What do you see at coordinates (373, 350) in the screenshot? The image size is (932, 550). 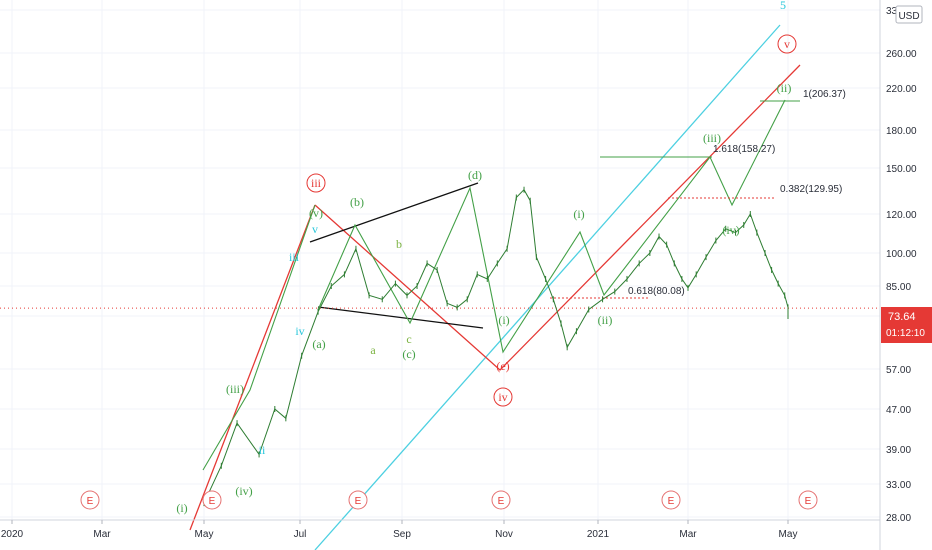 I see `wave-label: a` at bounding box center [373, 350].